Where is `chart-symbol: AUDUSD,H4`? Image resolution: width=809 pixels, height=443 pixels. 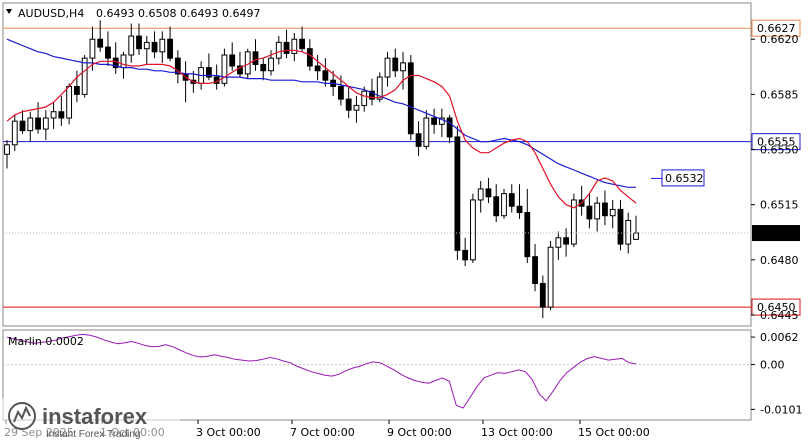
chart-symbol: AUDUSD,H4 is located at coordinates (51, 13).